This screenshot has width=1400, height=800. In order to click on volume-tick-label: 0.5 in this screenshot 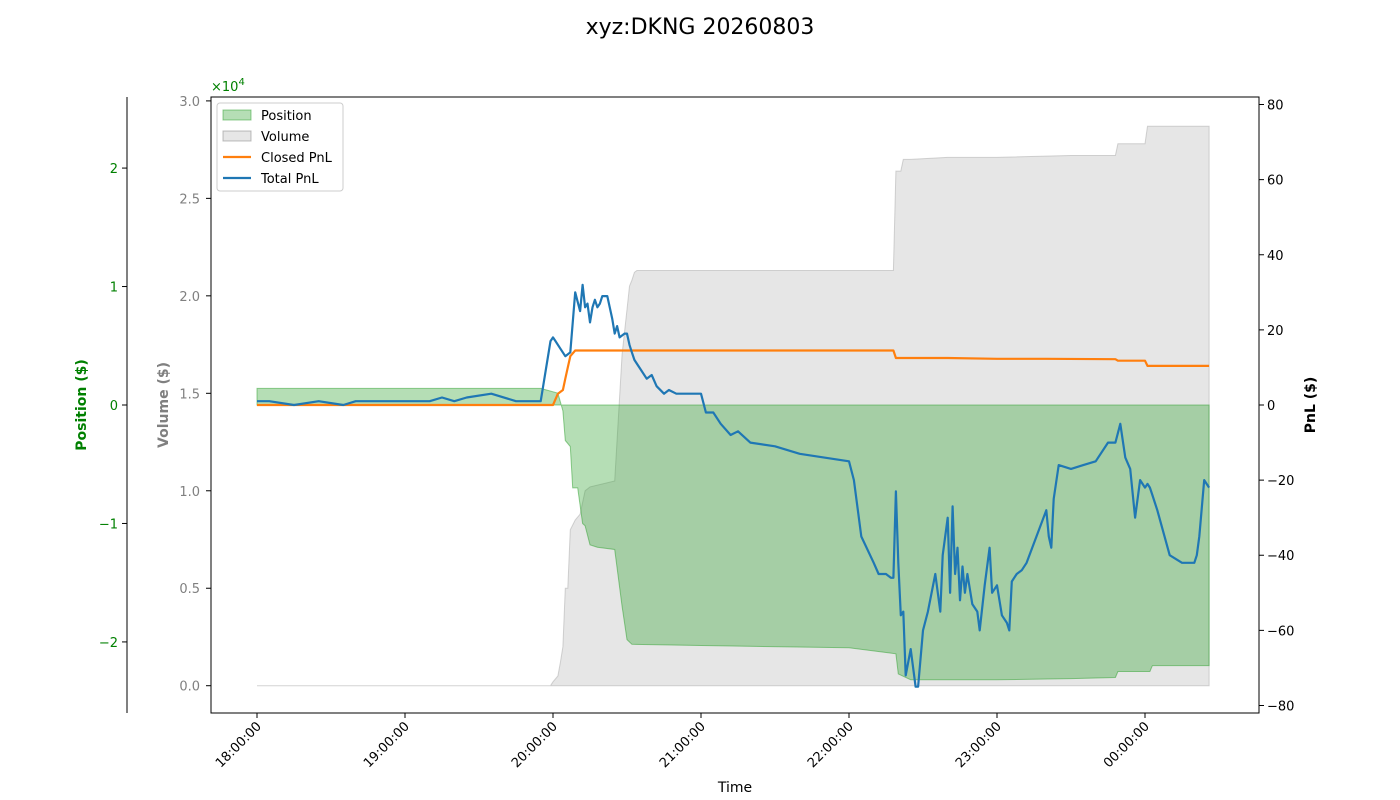, I will do `click(189, 589)`.